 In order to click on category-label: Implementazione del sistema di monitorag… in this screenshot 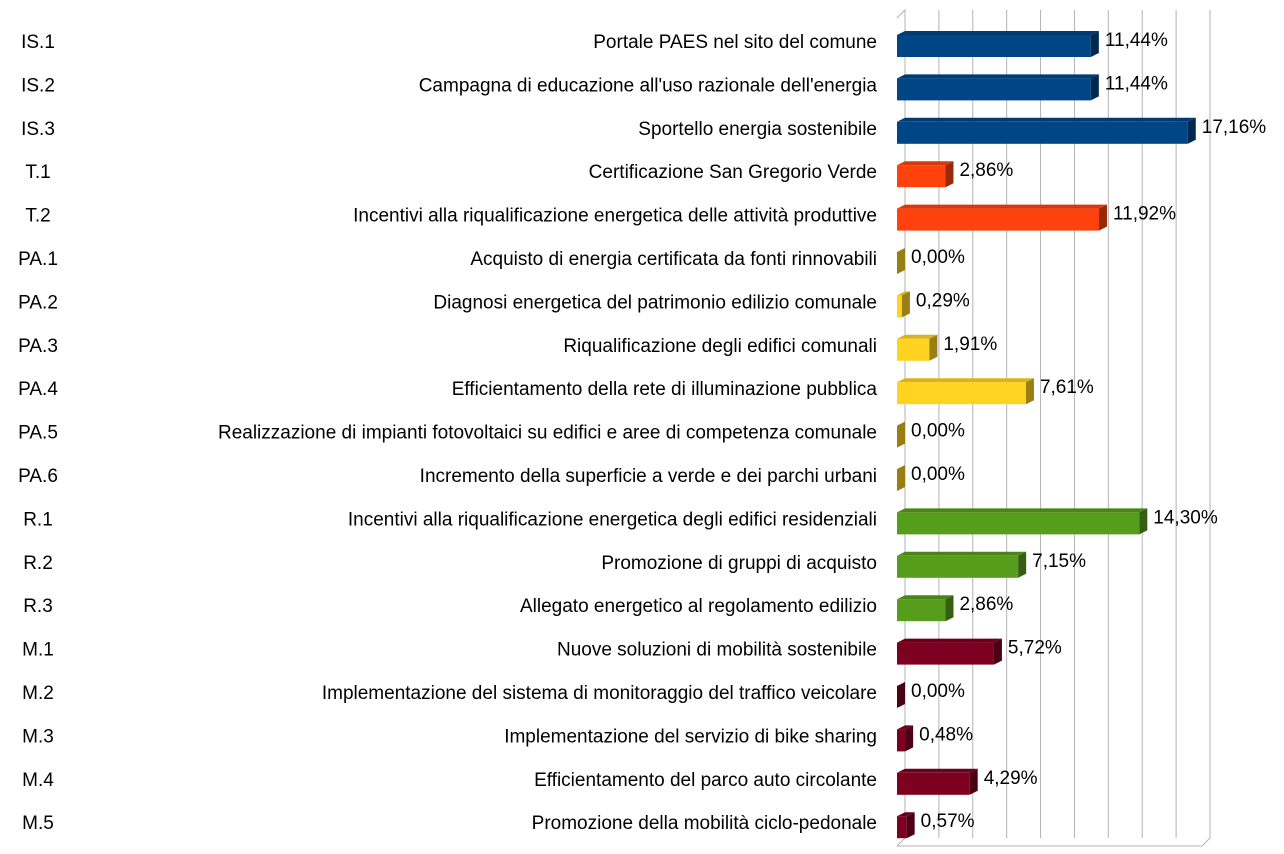, I will do `click(599, 693)`.